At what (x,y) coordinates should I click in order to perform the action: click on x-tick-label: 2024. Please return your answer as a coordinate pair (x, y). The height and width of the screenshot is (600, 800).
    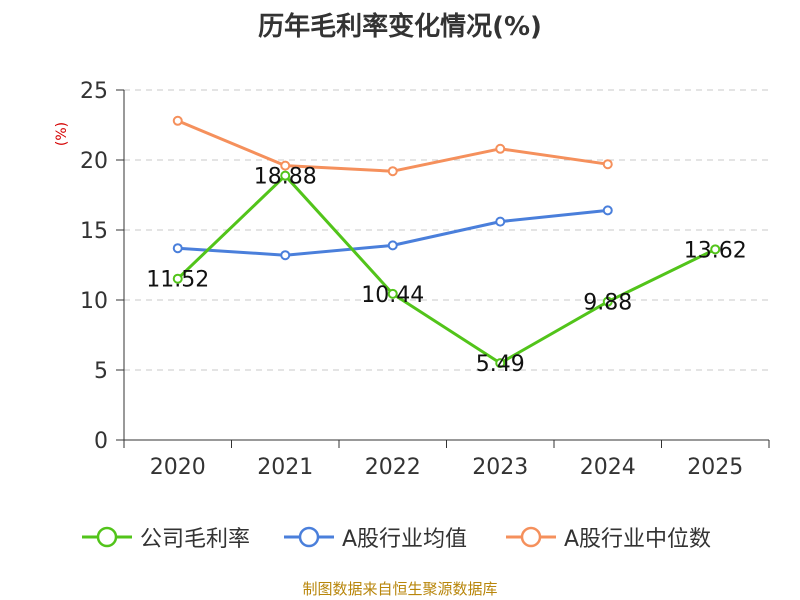
    Looking at the image, I should click on (608, 467).